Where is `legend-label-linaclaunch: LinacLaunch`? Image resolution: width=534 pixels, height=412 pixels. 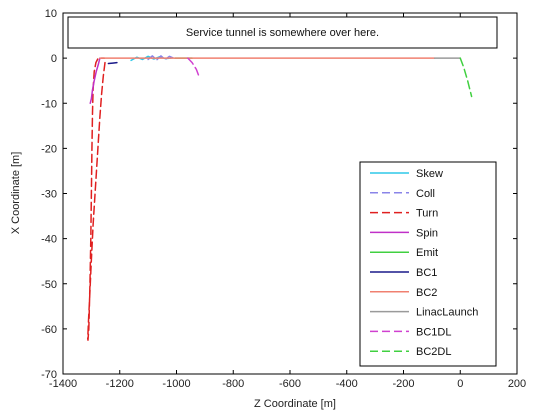
legend-label-linaclaunch: LinacLaunch is located at coordinates (447, 313).